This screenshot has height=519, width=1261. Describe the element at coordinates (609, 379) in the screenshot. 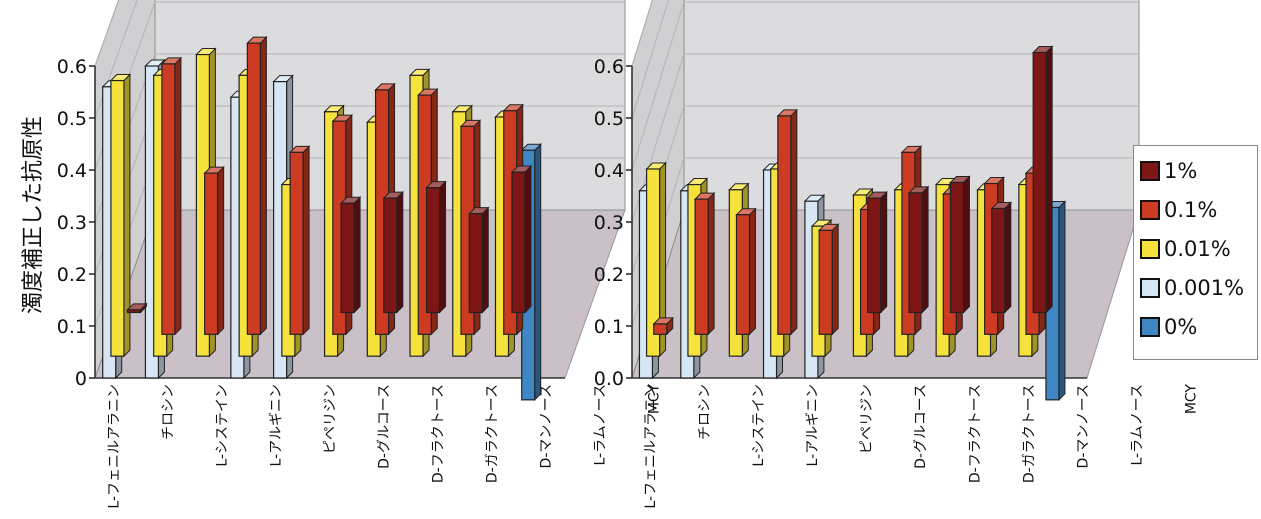

I see `y-tick-label: 0.0` at that location.